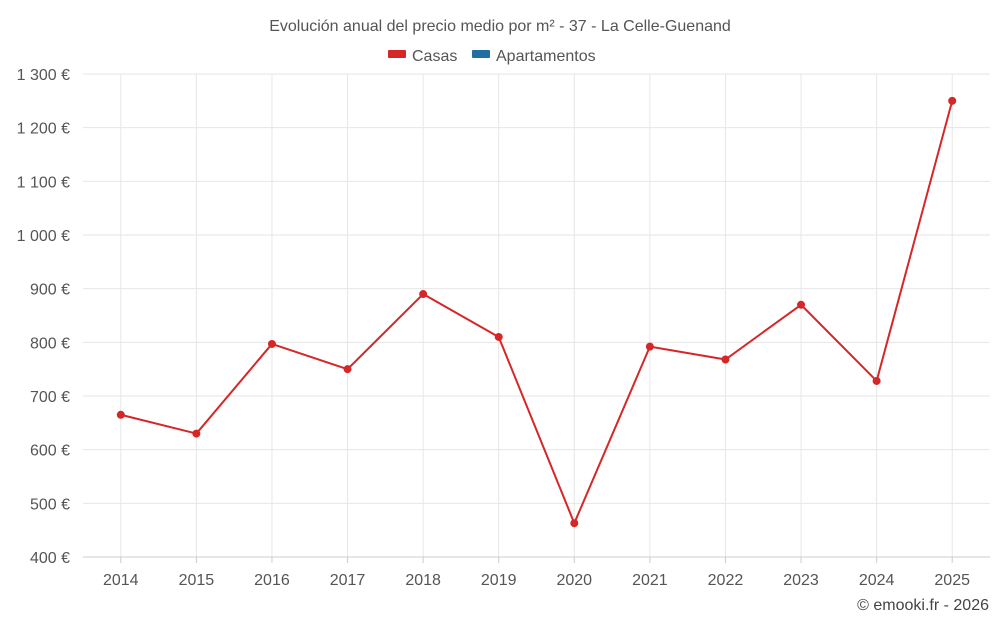 The image size is (1000, 625). What do you see at coordinates (196, 433) in the screenshot?
I see `data-point-2015` at bounding box center [196, 433].